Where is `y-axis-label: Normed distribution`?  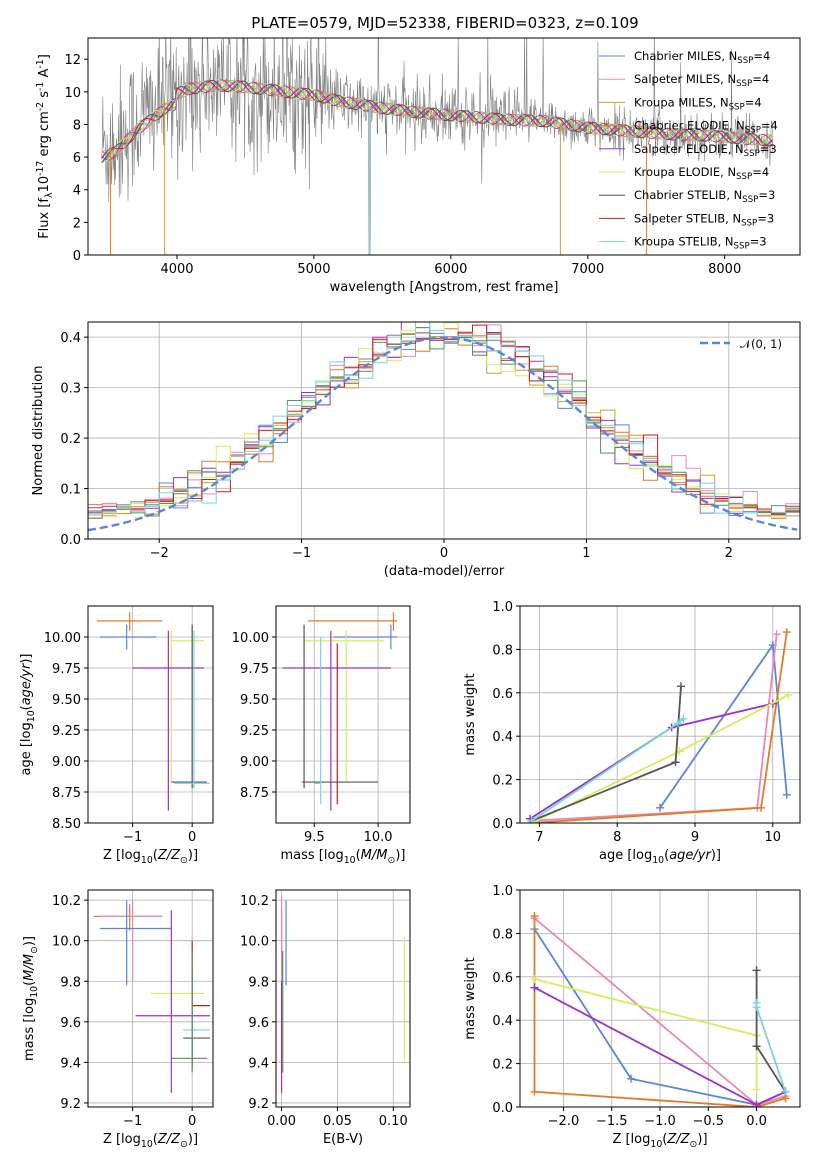
y-axis-label: Normed distribution is located at coordinates (38, 431).